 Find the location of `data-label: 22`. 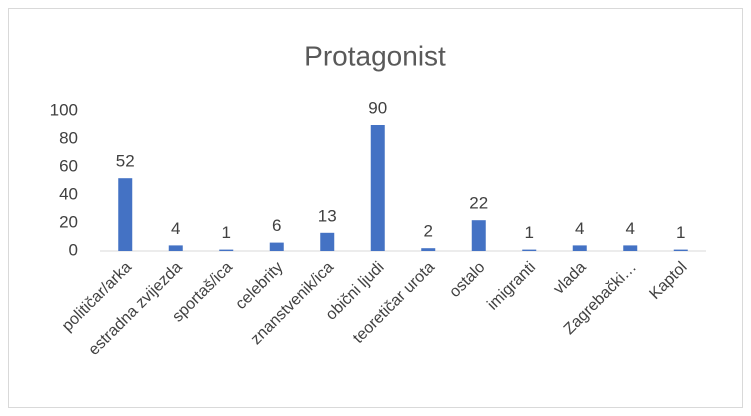

data-label: 22 is located at coordinates (478, 203).